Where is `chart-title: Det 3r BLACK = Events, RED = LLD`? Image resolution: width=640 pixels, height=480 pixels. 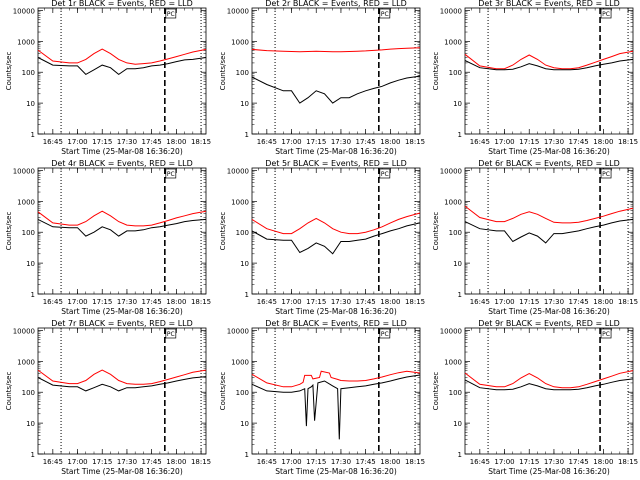 chart-title: Det 3r BLACK = Events, RED = LLD is located at coordinates (549, 4).